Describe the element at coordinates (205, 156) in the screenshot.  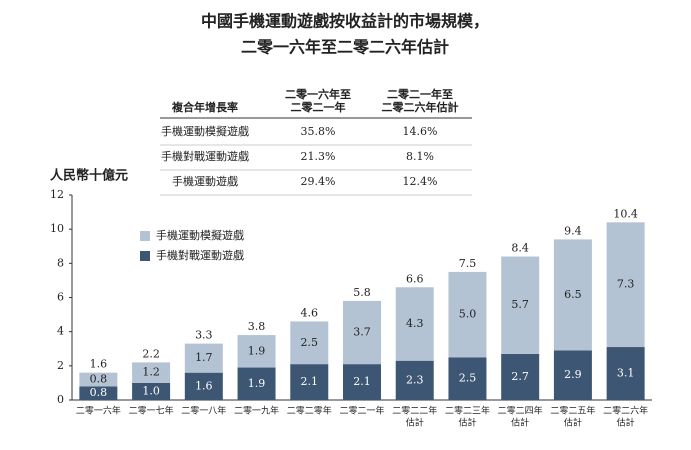
I see `table-cell: 手機對戰運動遊戲` at that location.